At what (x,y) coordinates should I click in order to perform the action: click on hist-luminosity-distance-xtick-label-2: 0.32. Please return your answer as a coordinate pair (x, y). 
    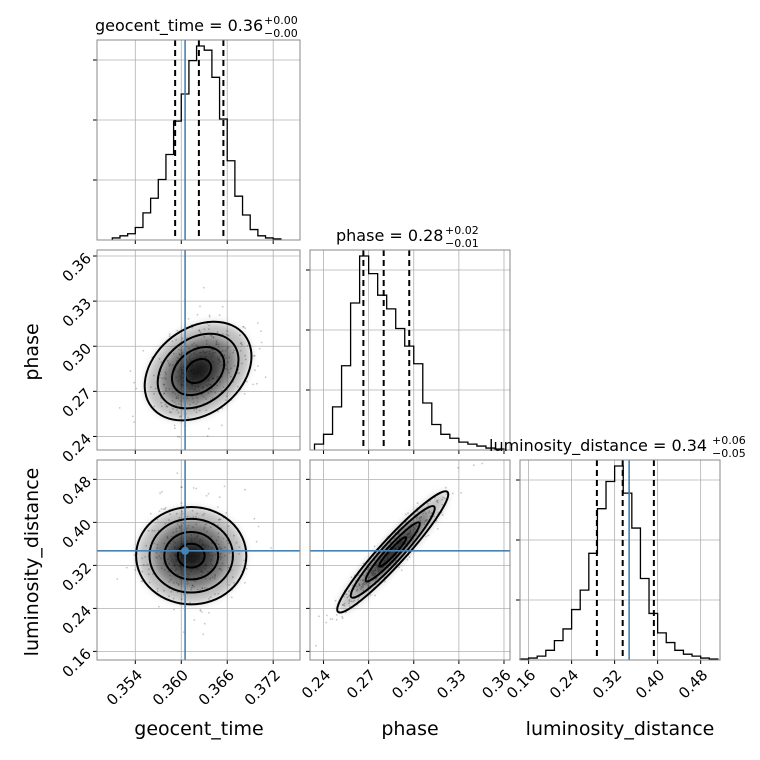
    Looking at the image, I should click on (607, 684).